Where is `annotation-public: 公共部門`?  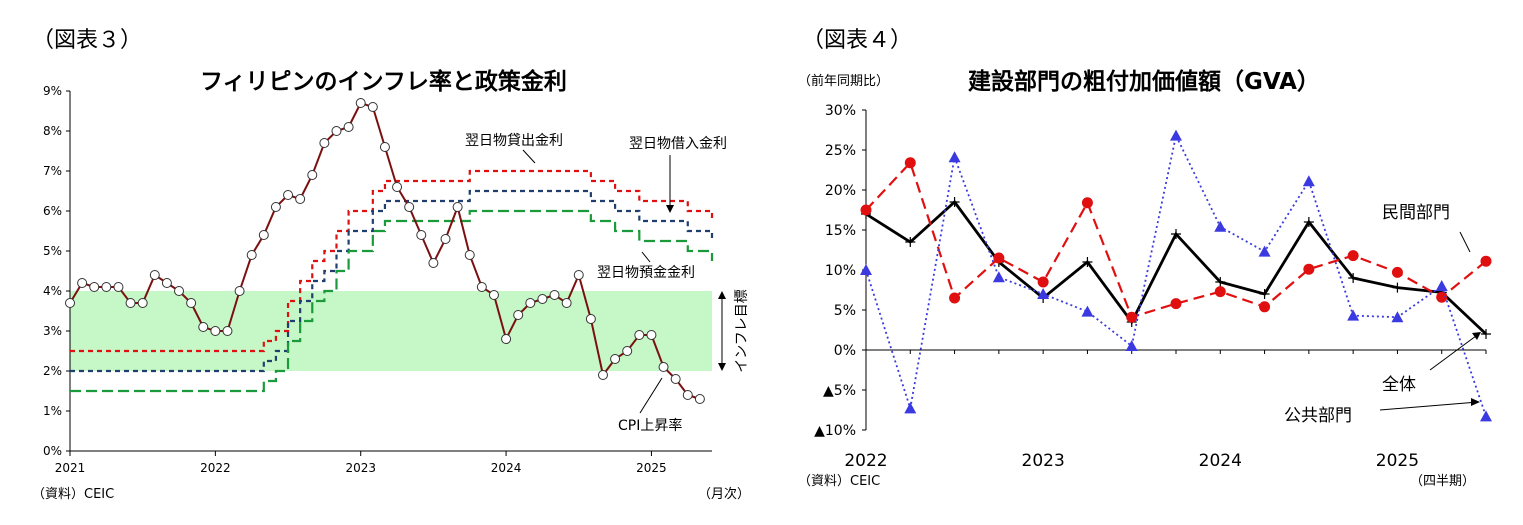 annotation-public: 公共部門 is located at coordinates (1318, 416).